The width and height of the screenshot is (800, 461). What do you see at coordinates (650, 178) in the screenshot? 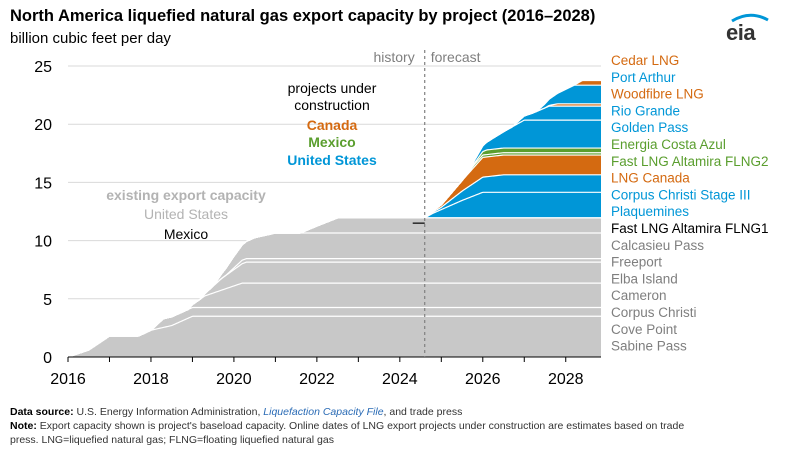
I see `series-label-lng-canada: LNG Canada` at bounding box center [650, 178].